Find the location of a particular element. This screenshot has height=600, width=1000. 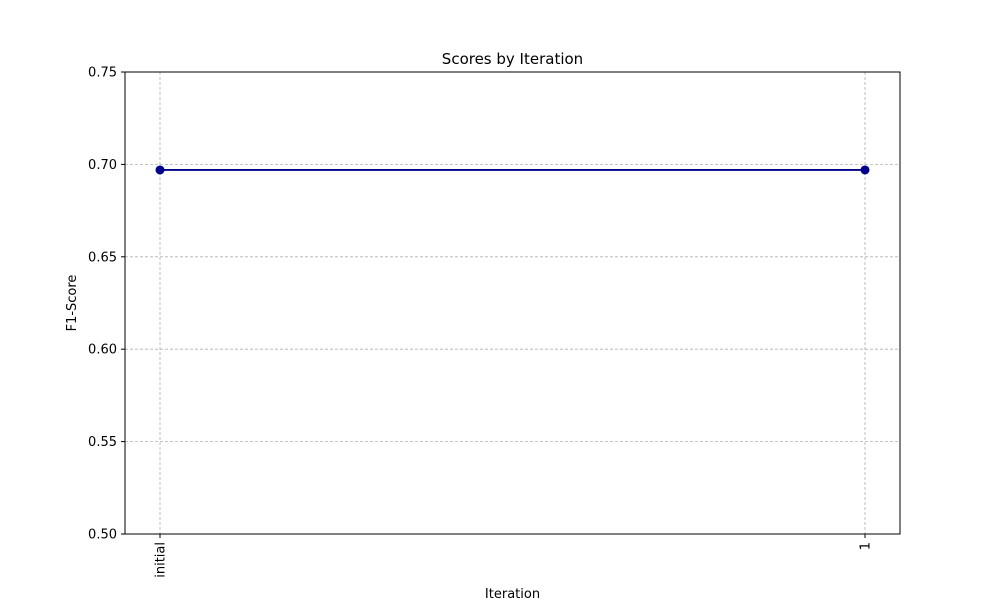

y-axis-label: F1-Score is located at coordinates (72, 303).